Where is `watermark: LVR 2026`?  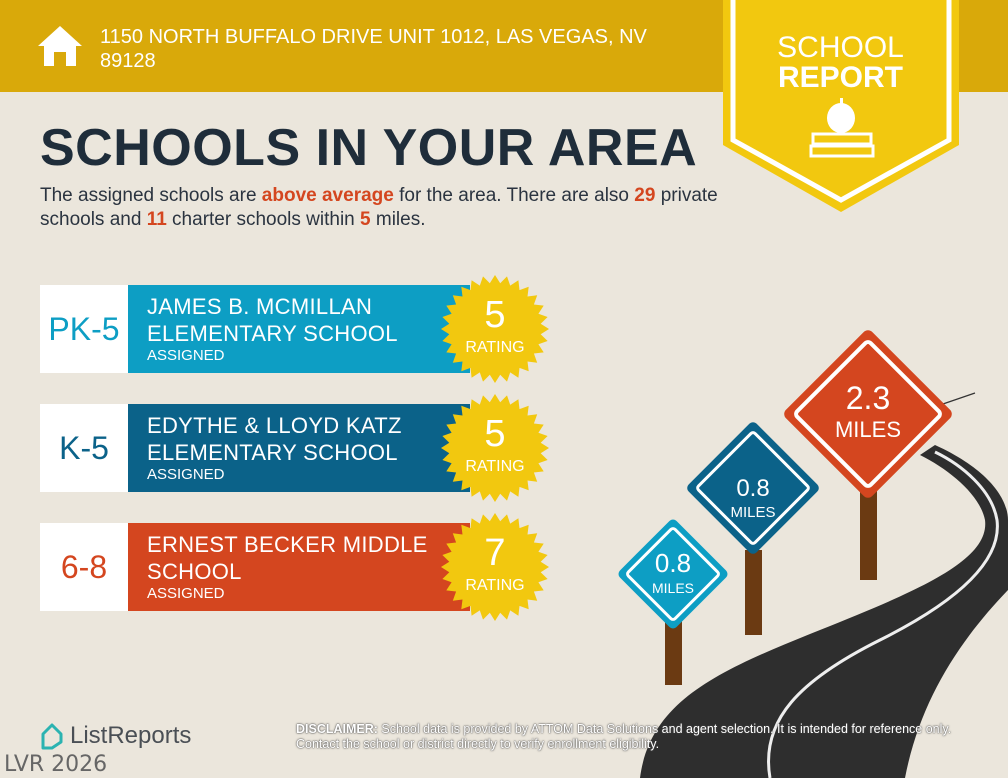
watermark: LVR 2026 is located at coordinates (56, 764).